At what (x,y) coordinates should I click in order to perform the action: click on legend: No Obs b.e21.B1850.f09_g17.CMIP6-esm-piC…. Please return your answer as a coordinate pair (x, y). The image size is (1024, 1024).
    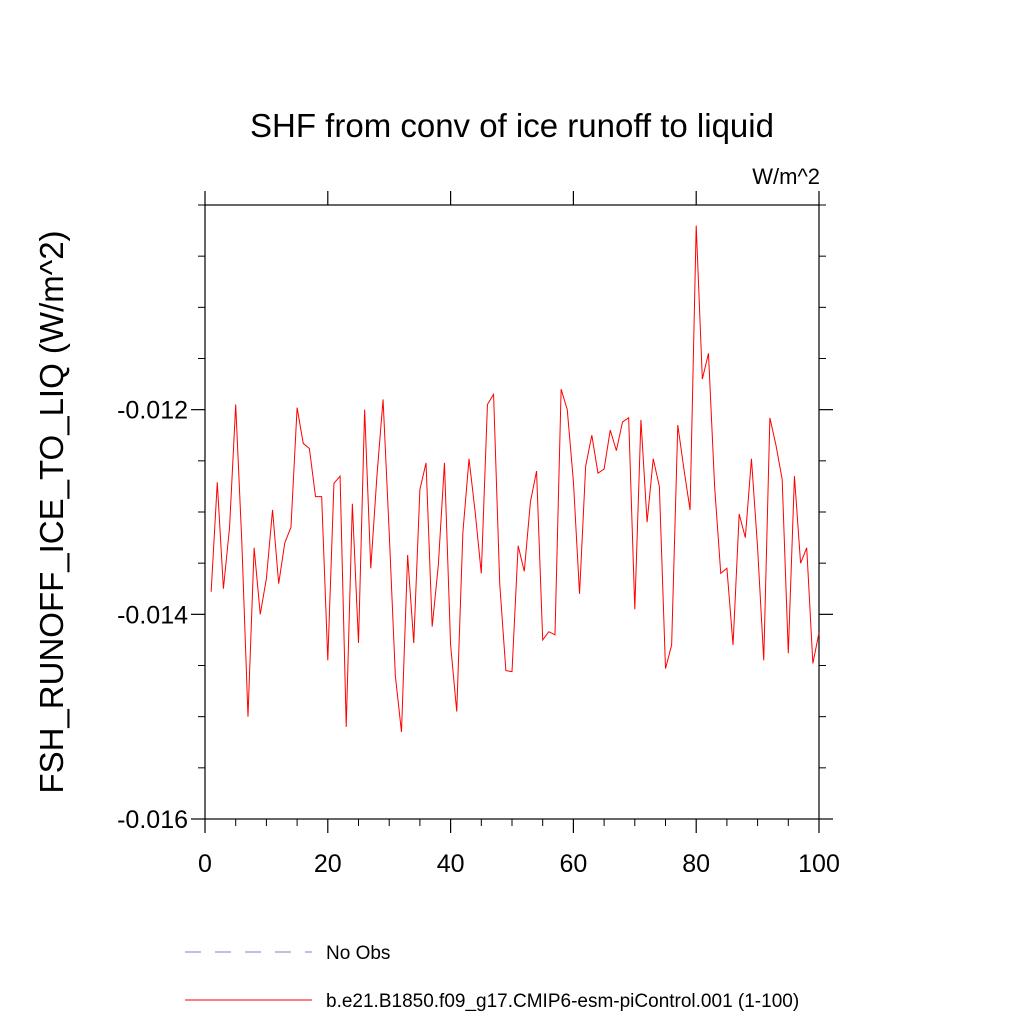
    Looking at the image, I should click on (492, 977).